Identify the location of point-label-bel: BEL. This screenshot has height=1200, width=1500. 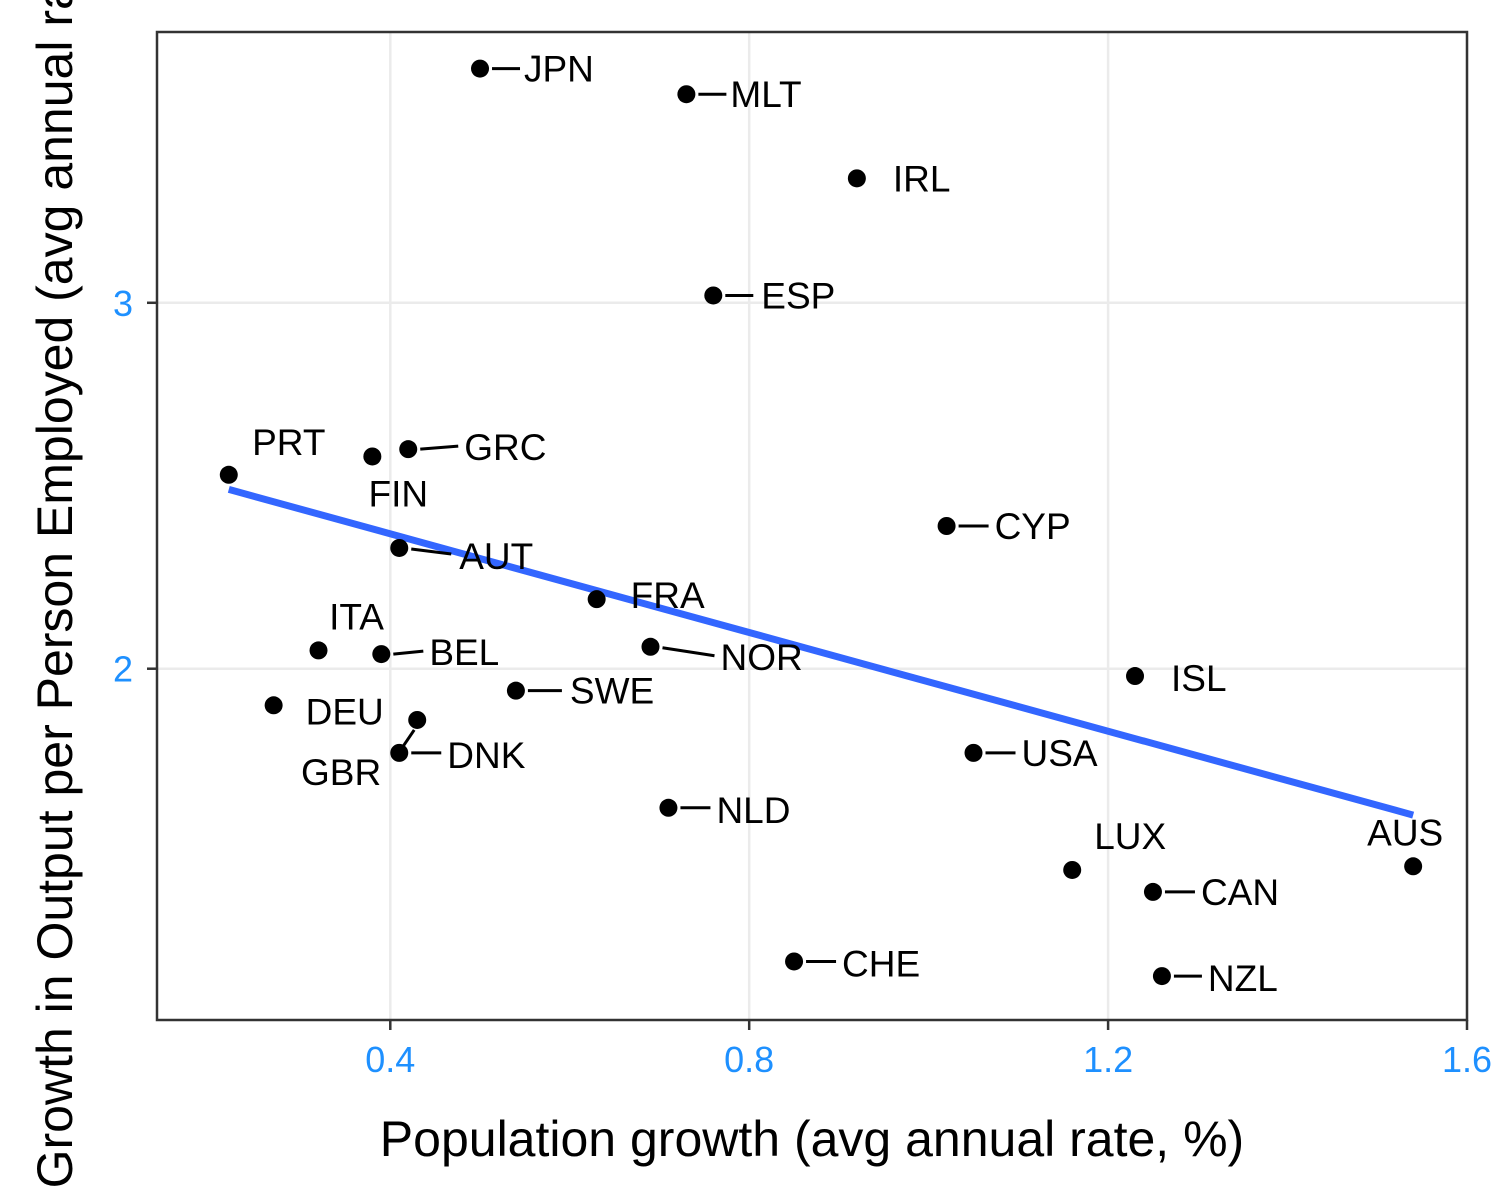
(464, 652).